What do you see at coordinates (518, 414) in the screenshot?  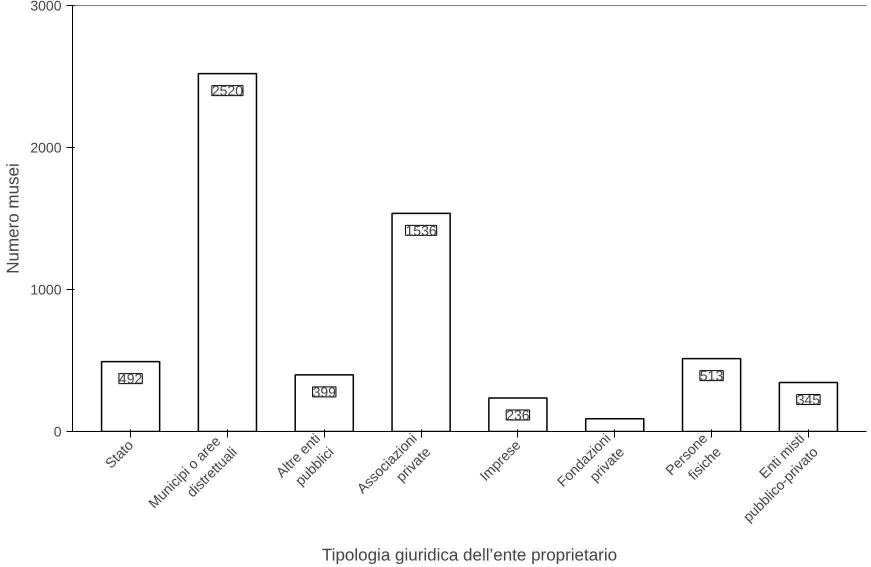 I see `data-label: 236` at bounding box center [518, 414].